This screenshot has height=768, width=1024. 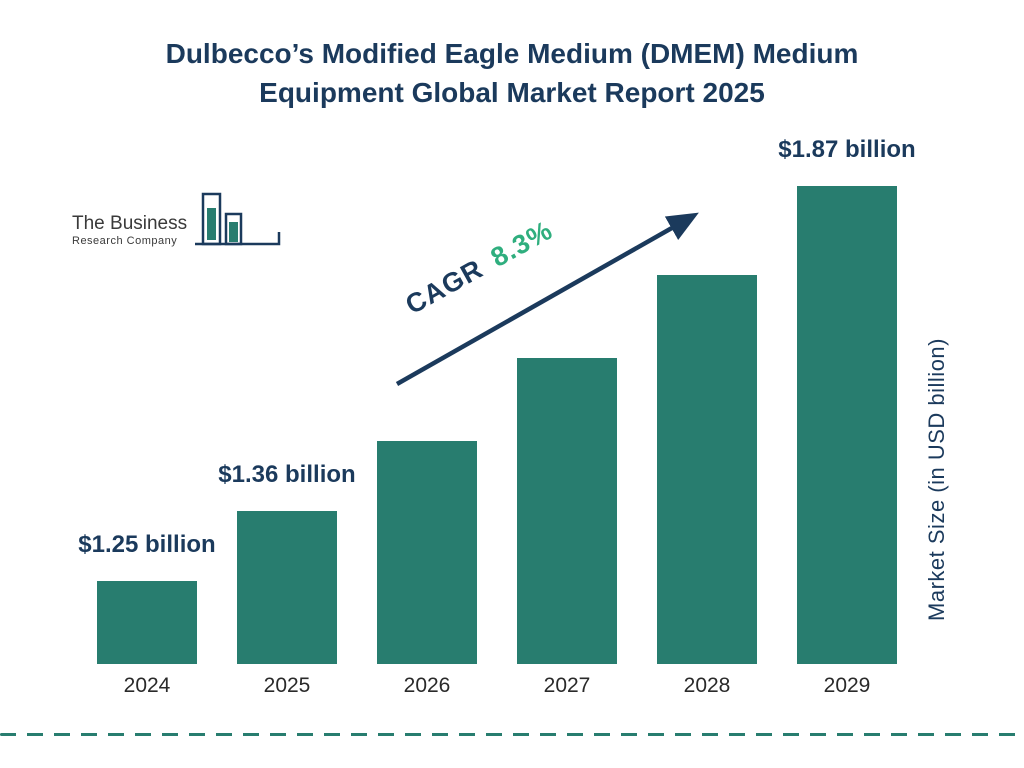 I want to click on bar-column-2026: 2026, so click(x=427, y=570).